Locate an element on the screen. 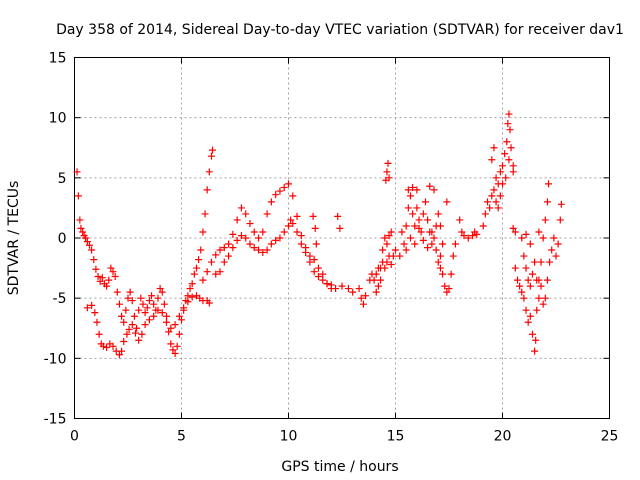 This screenshot has height=480, width=640. x-axis-label: GPS time / hours is located at coordinates (339, 467).